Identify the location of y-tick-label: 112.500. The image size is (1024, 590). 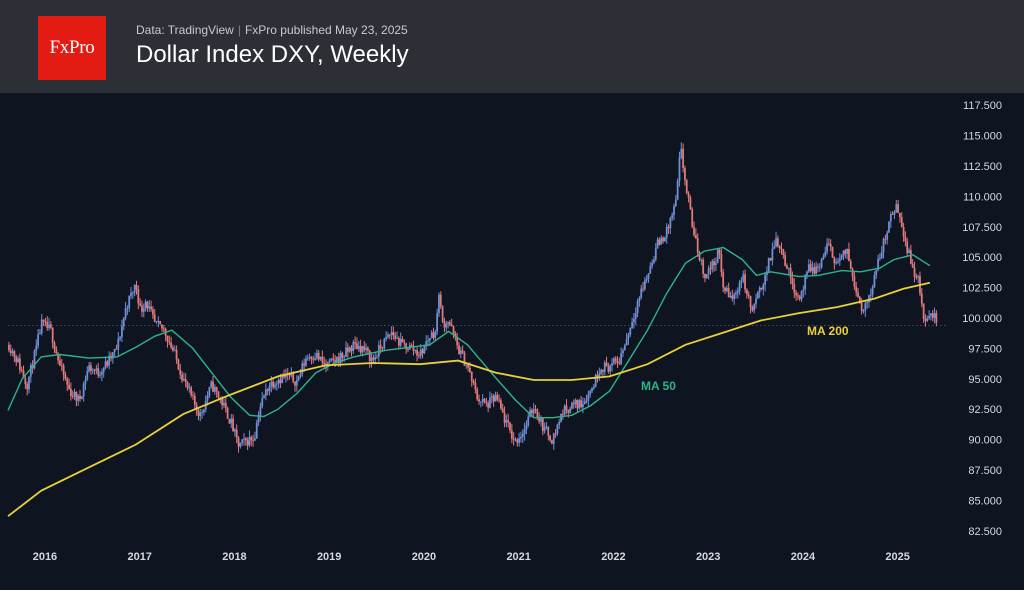
(982, 167).